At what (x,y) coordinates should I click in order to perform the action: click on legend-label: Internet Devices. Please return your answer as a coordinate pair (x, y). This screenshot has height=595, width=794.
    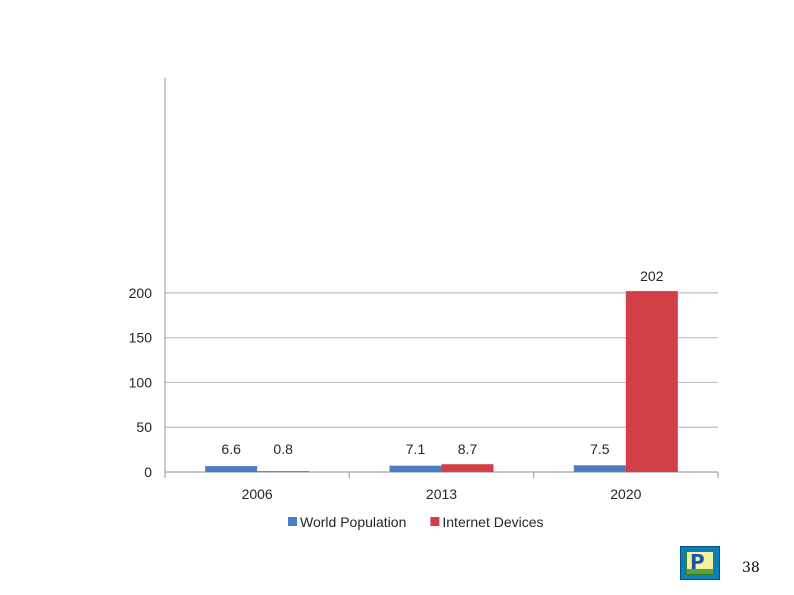
    Looking at the image, I should click on (492, 522).